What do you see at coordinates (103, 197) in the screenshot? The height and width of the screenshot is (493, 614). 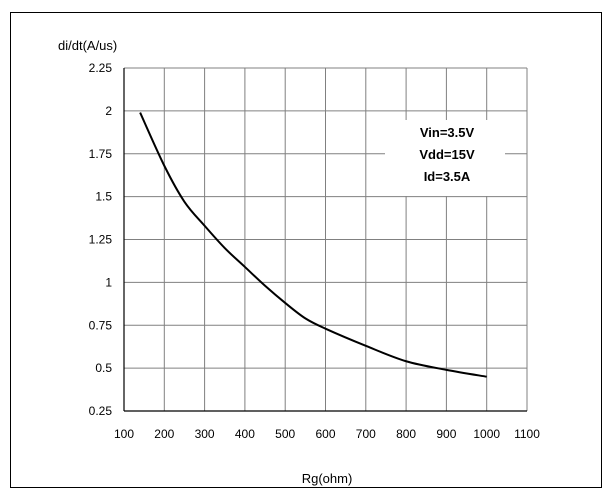 I see `y-tick-label: 1.5` at bounding box center [103, 197].